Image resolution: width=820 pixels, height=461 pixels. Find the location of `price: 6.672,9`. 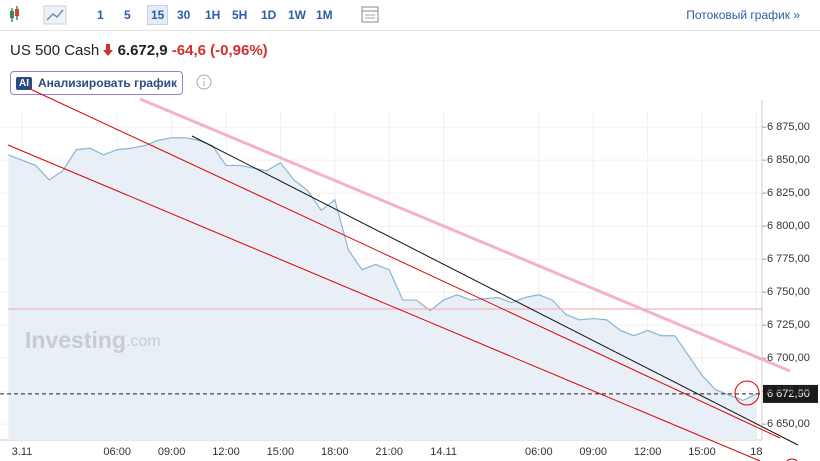

price: 6.672,9 is located at coordinates (142, 50).